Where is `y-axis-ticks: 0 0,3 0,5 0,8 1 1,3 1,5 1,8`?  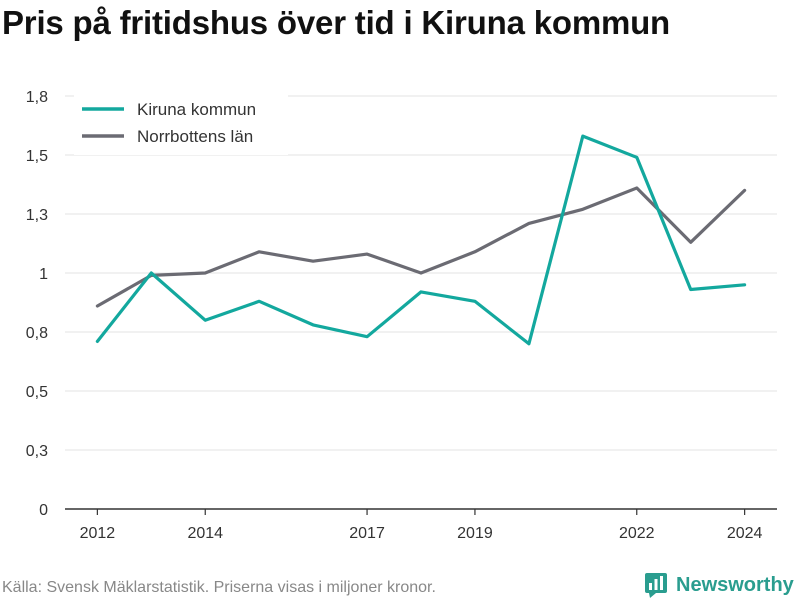 y-axis-ticks: 0 0,3 0,5 0,8 1 1,3 1,5 1,8 is located at coordinates (37, 304).